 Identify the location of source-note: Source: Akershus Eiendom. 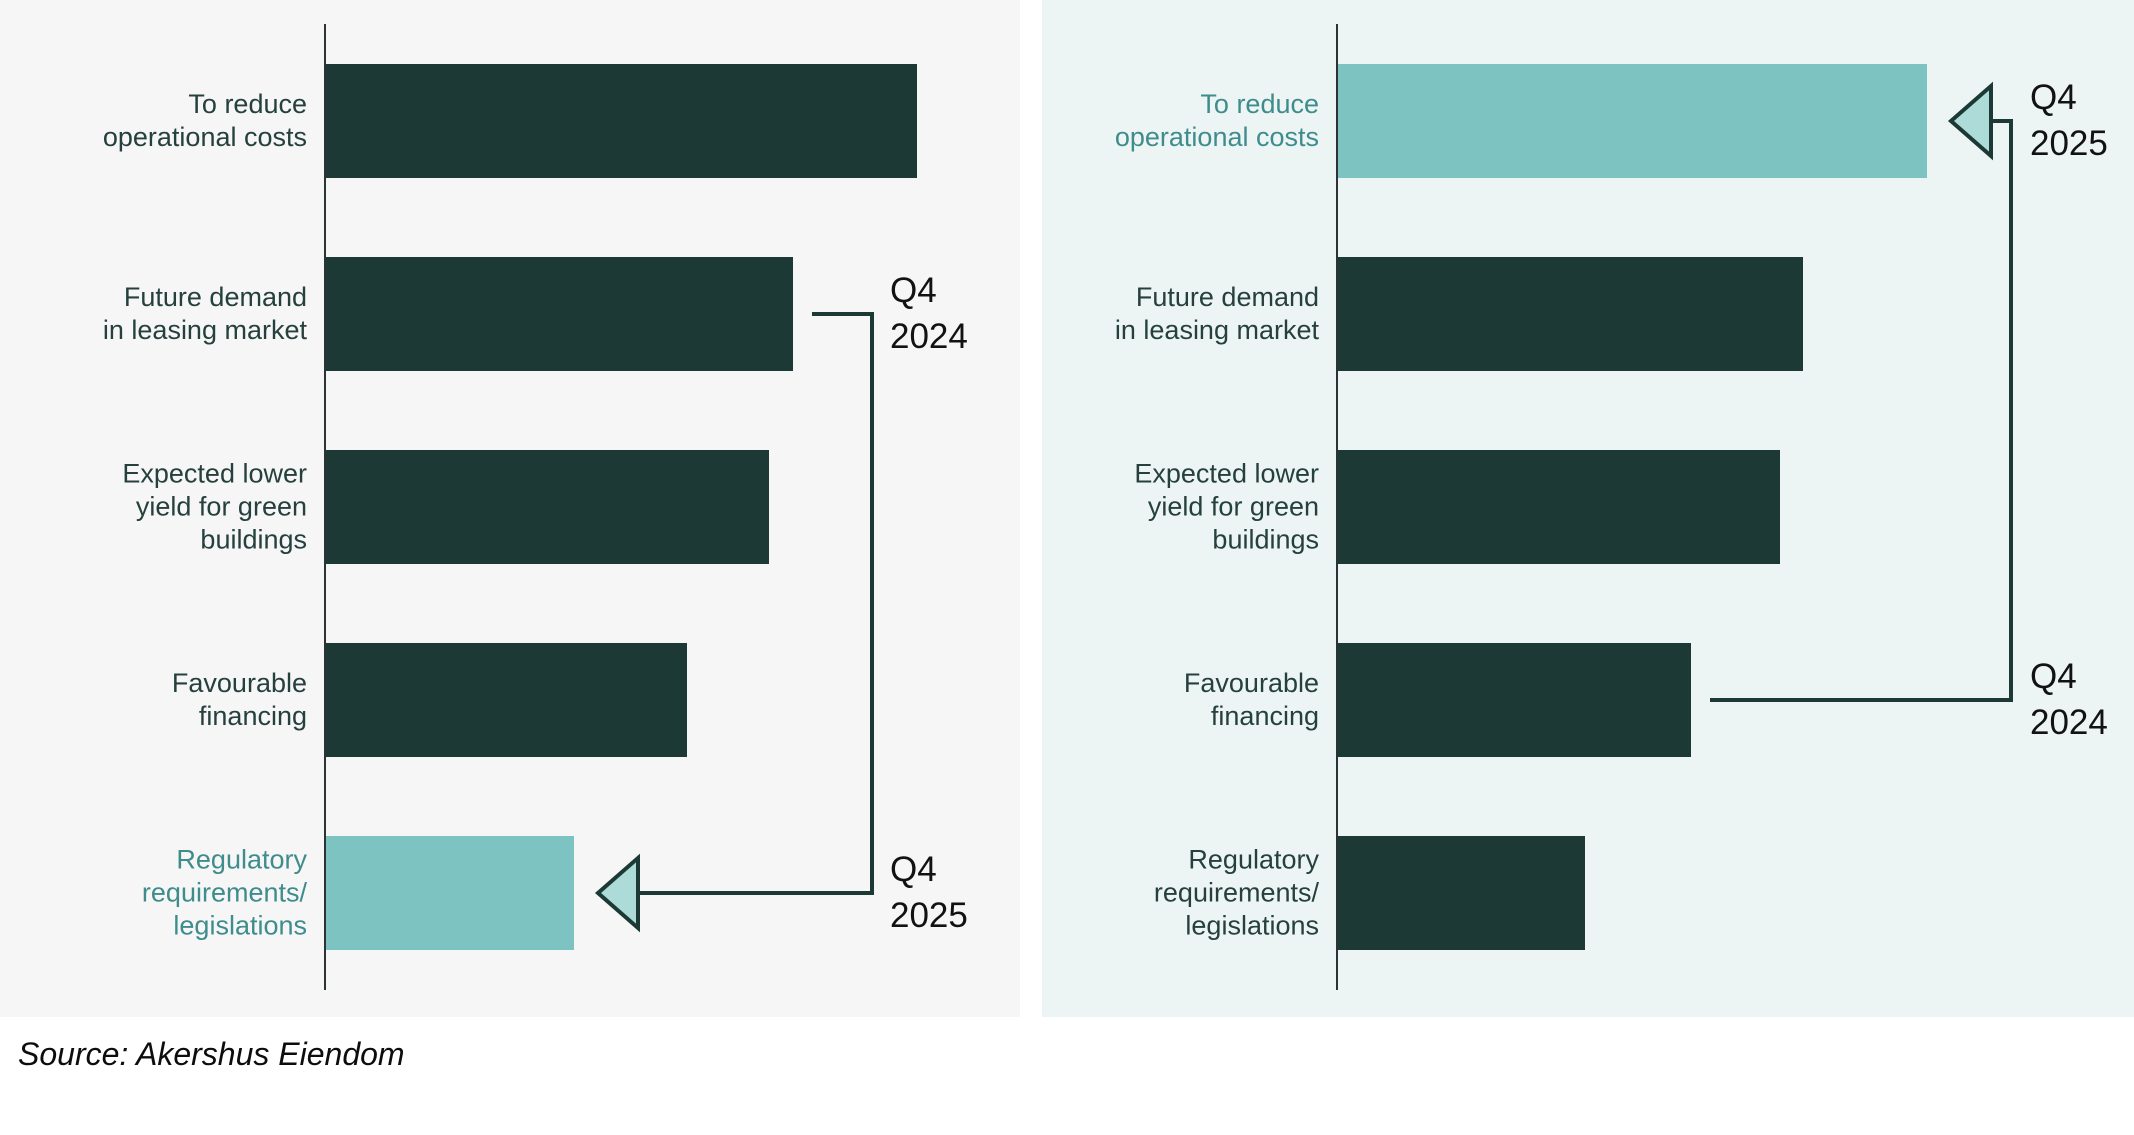
(211, 1054).